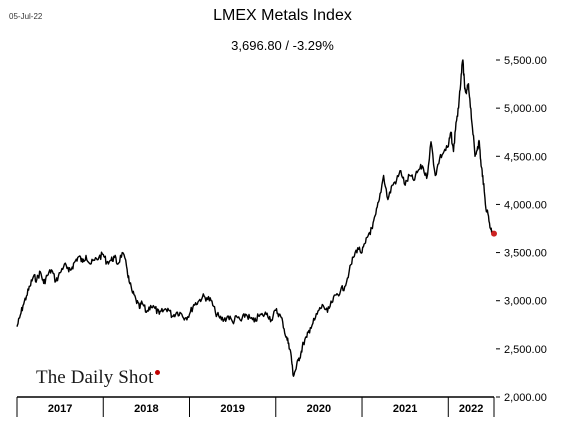  What do you see at coordinates (319, 409) in the screenshot?
I see `x-tick-label: 2020` at bounding box center [319, 409].